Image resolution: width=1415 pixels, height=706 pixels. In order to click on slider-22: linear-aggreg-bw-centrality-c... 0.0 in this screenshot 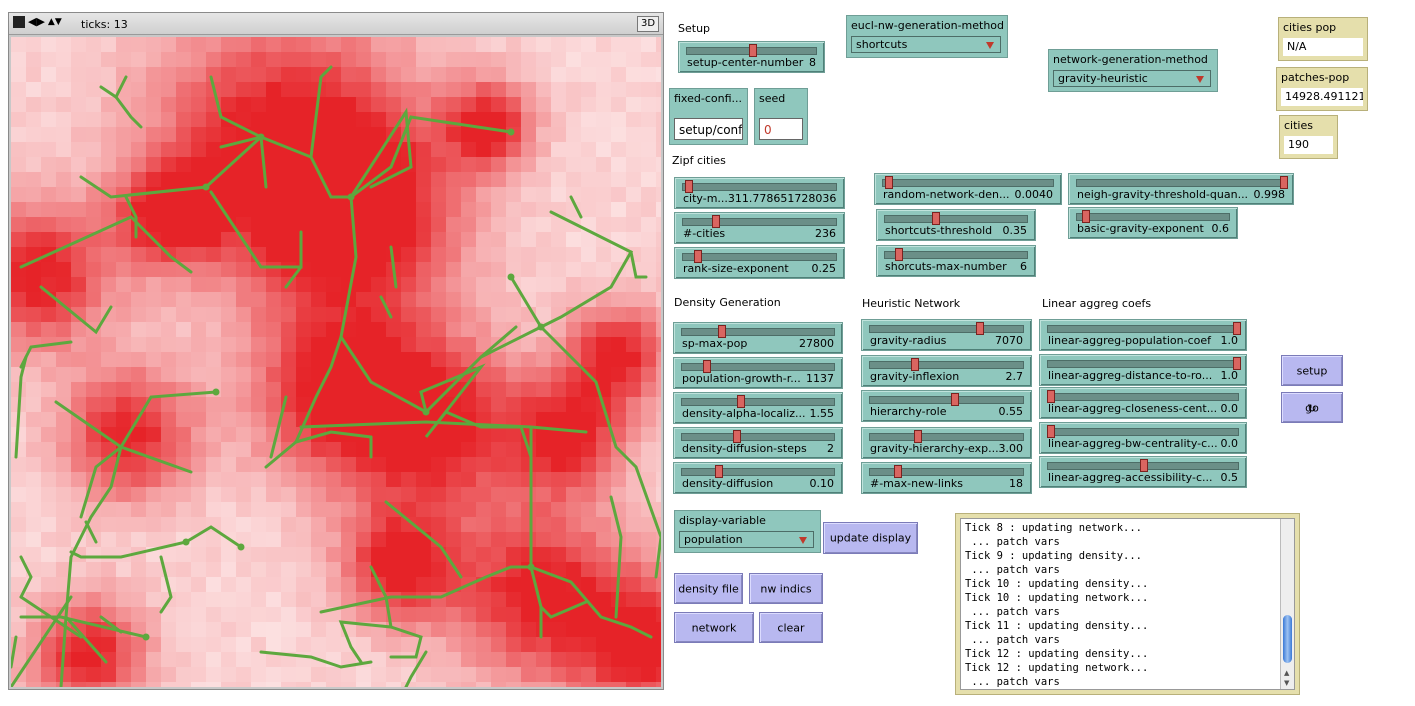, I will do `click(1143, 438)`.